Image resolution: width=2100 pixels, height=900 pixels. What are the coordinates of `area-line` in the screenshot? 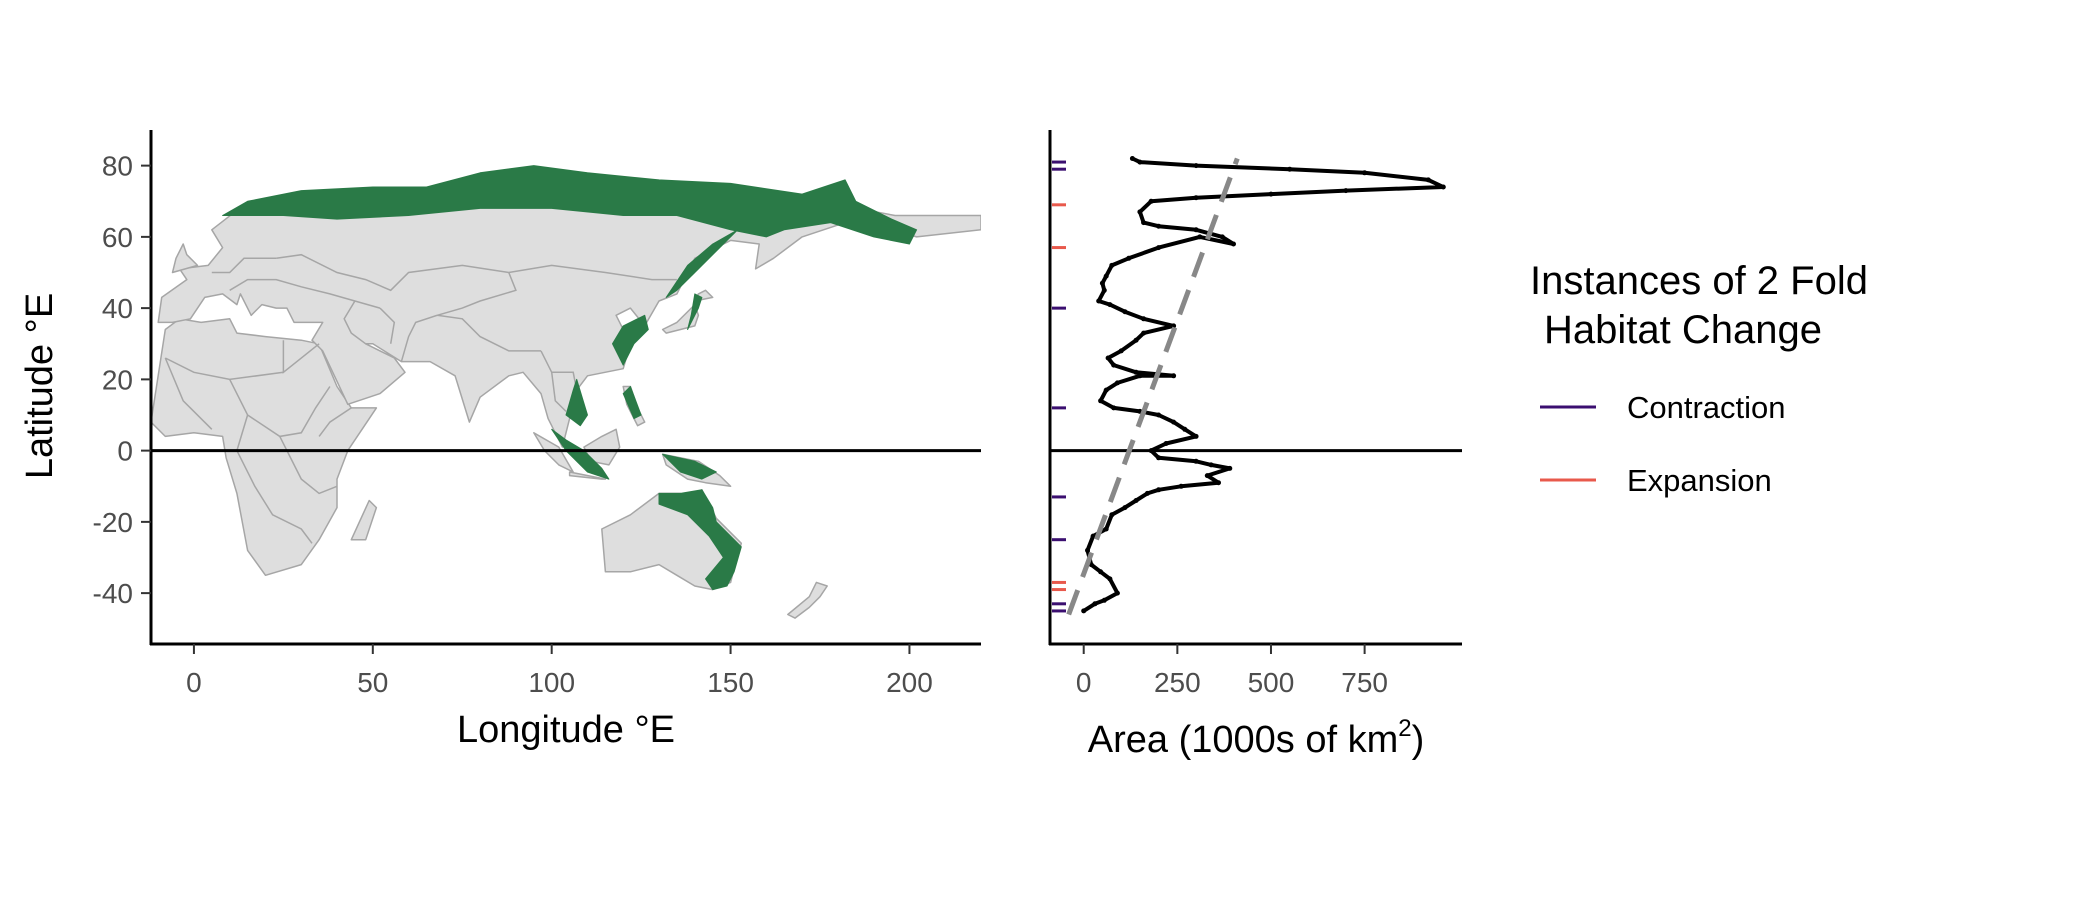 It's located at (1264, 384).